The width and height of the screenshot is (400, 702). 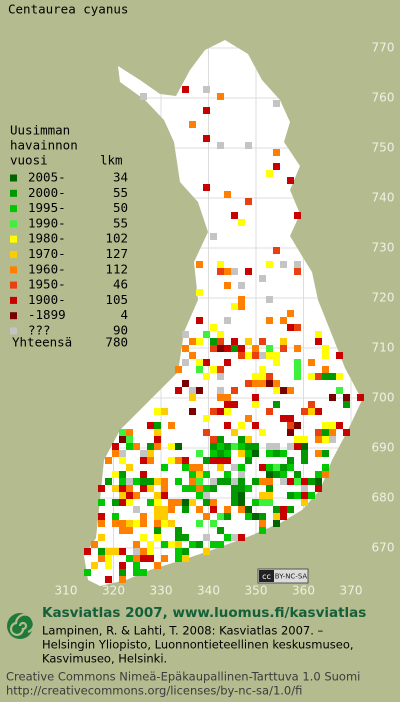 What do you see at coordinates (39, 330) in the screenshot?
I see `legend-label: ???` at bounding box center [39, 330].